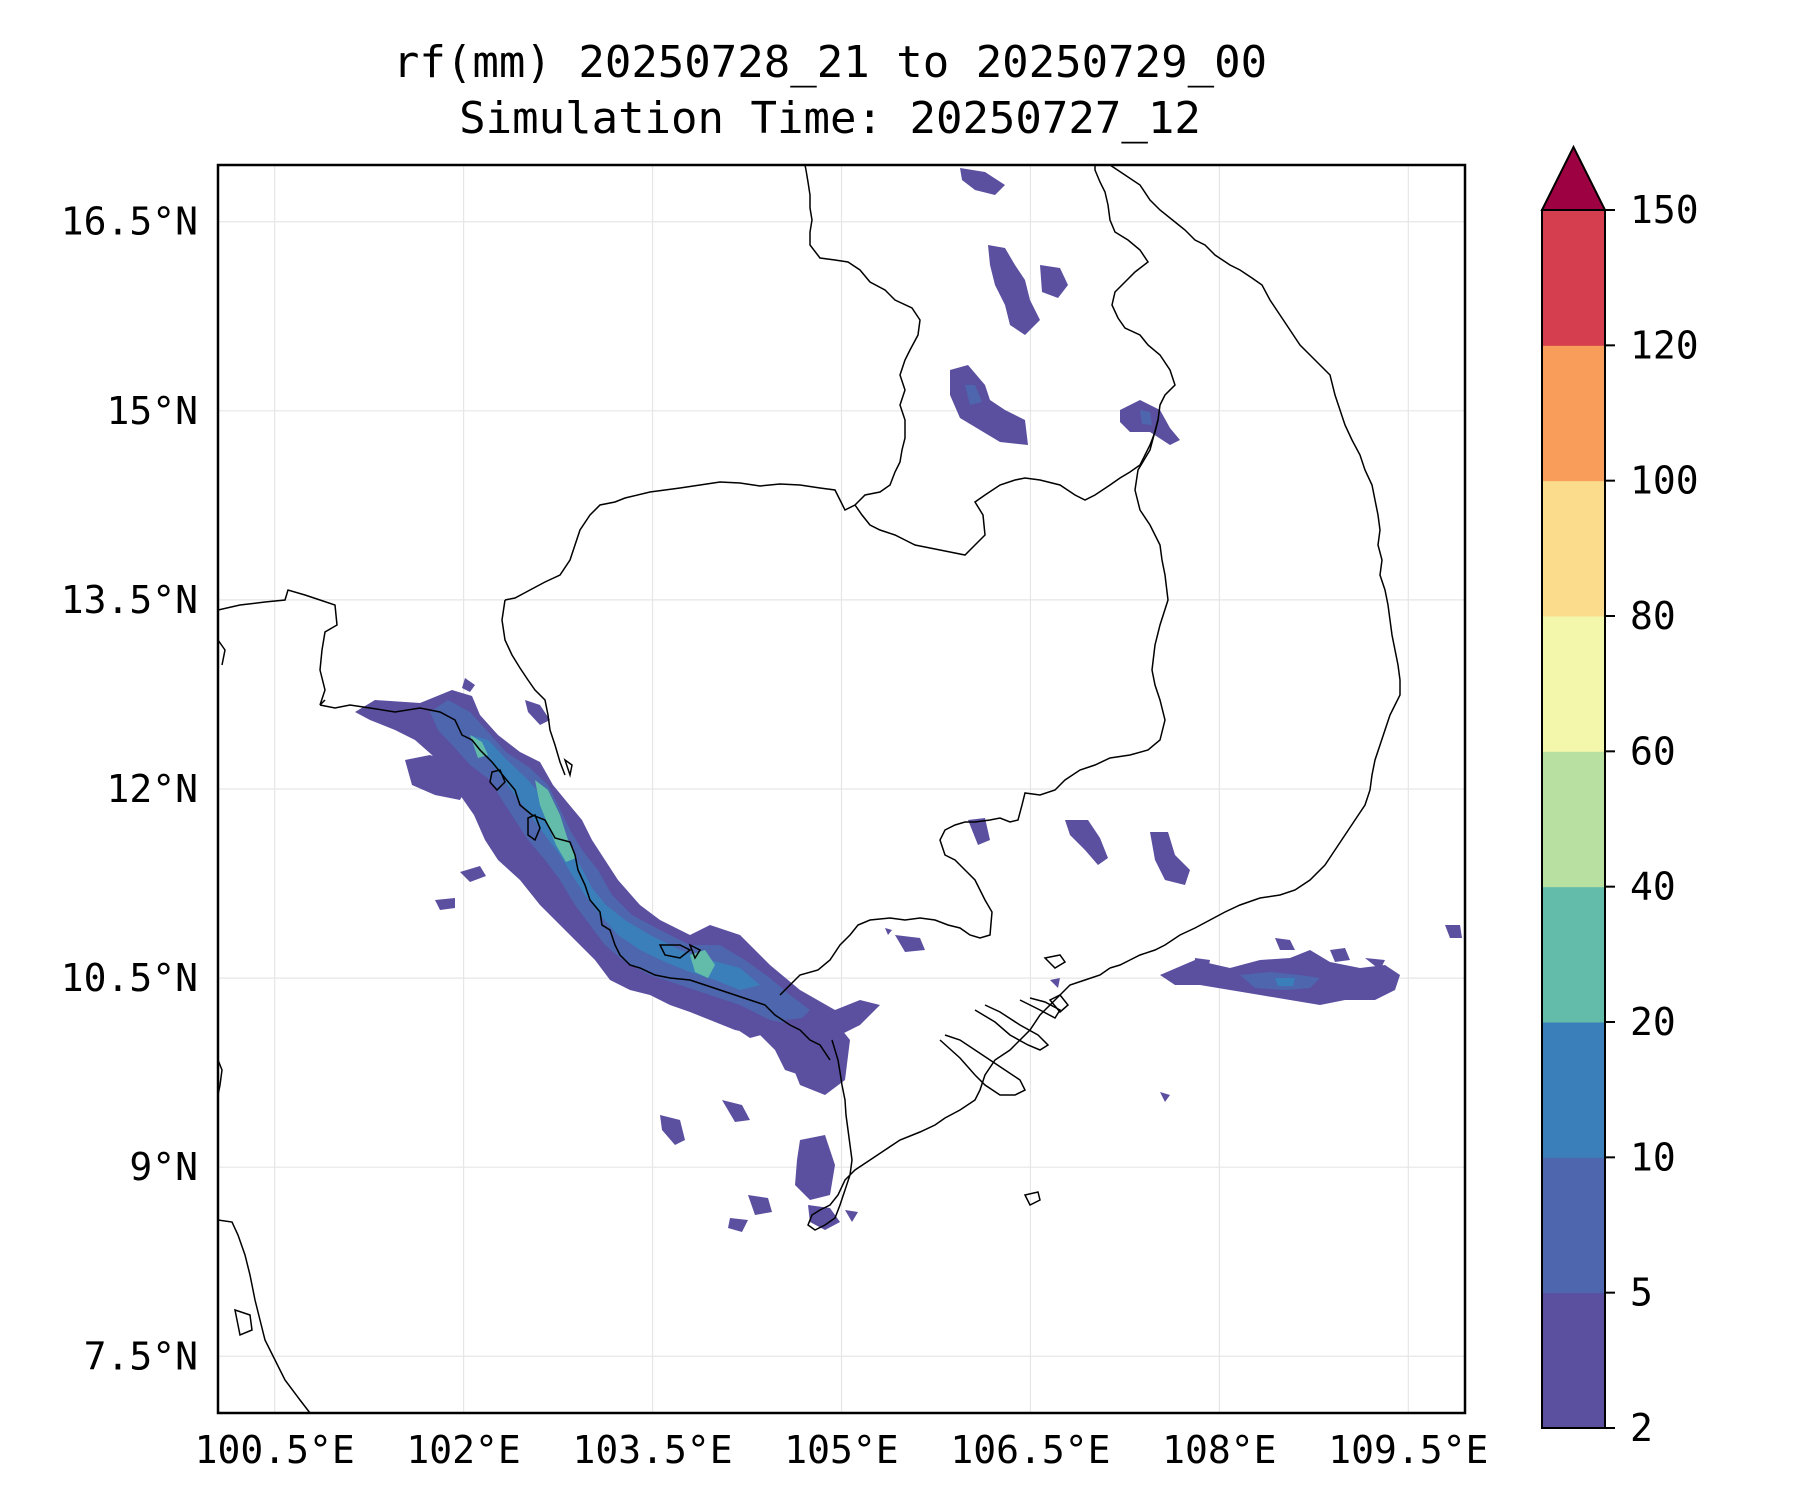 Image resolution: width=1800 pixels, height=1500 pixels. I want to click on colorbar-tick-label: 150, so click(1664, 210).